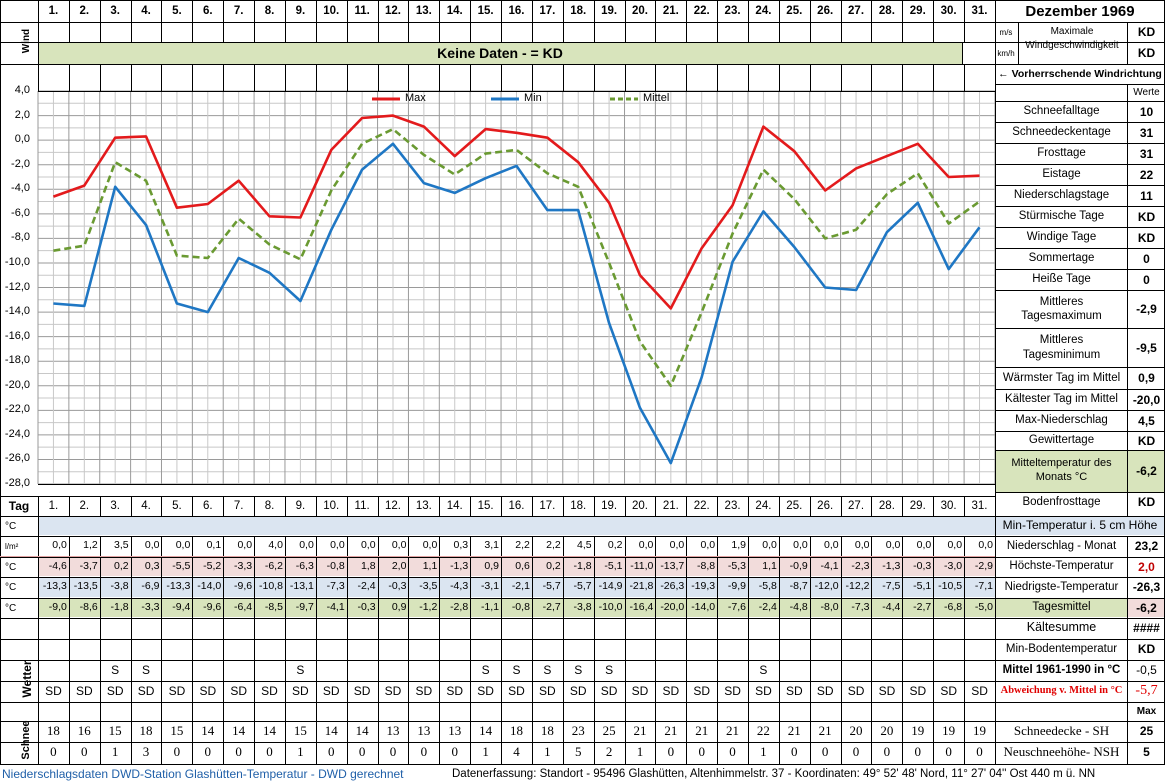 The height and width of the screenshot is (784, 1165). I want to click on stat-row: Windige Tage KD, so click(1080, 237).